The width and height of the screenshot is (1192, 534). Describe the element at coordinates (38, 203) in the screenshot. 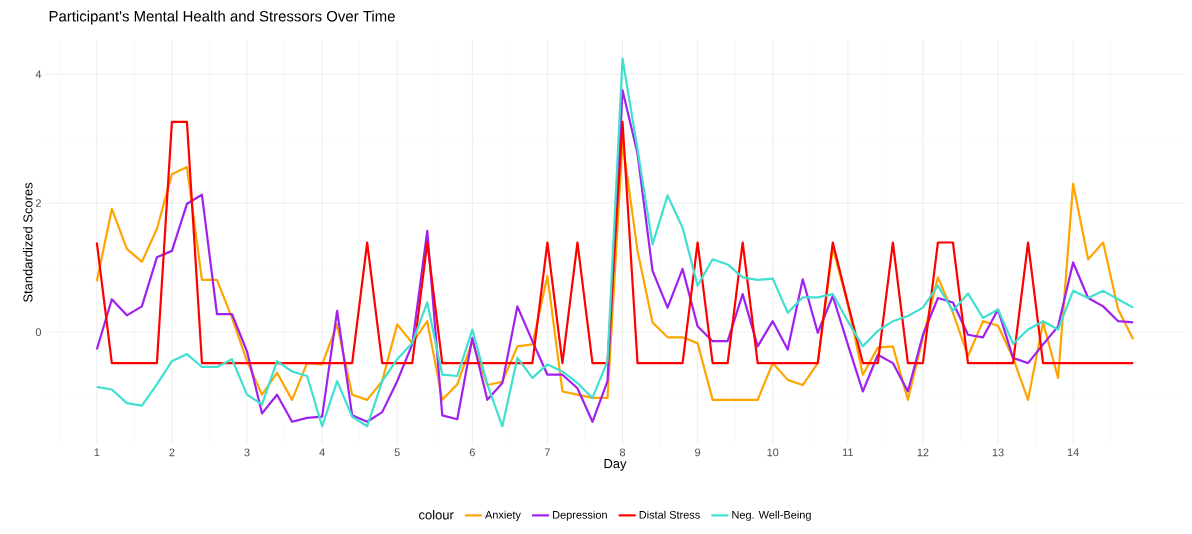

I see `y-tick-label: 2` at that location.